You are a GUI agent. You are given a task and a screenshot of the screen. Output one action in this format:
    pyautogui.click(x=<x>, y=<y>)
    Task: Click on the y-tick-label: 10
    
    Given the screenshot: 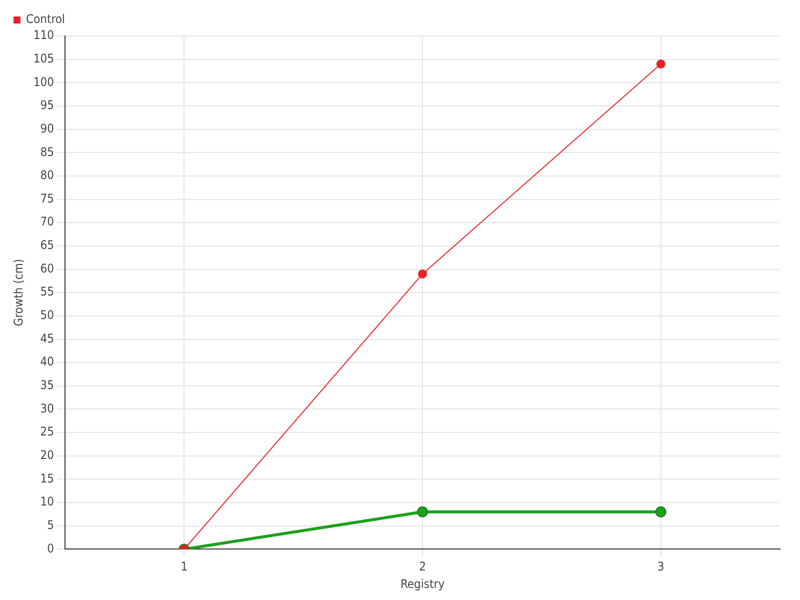 What is the action you would take?
    pyautogui.click(x=47, y=501)
    